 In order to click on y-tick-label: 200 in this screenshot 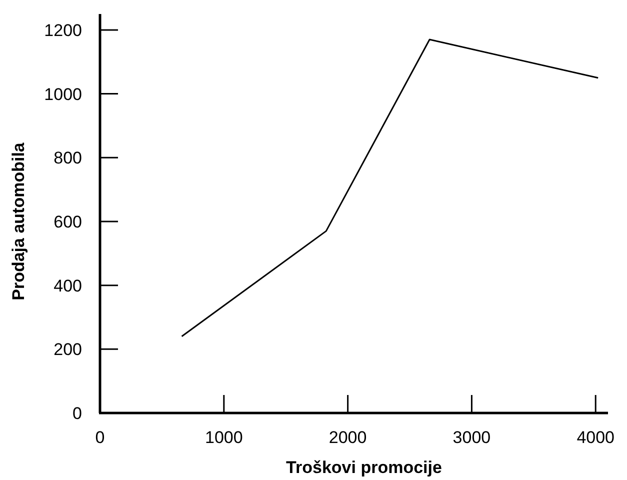, I will do `click(68, 350)`.